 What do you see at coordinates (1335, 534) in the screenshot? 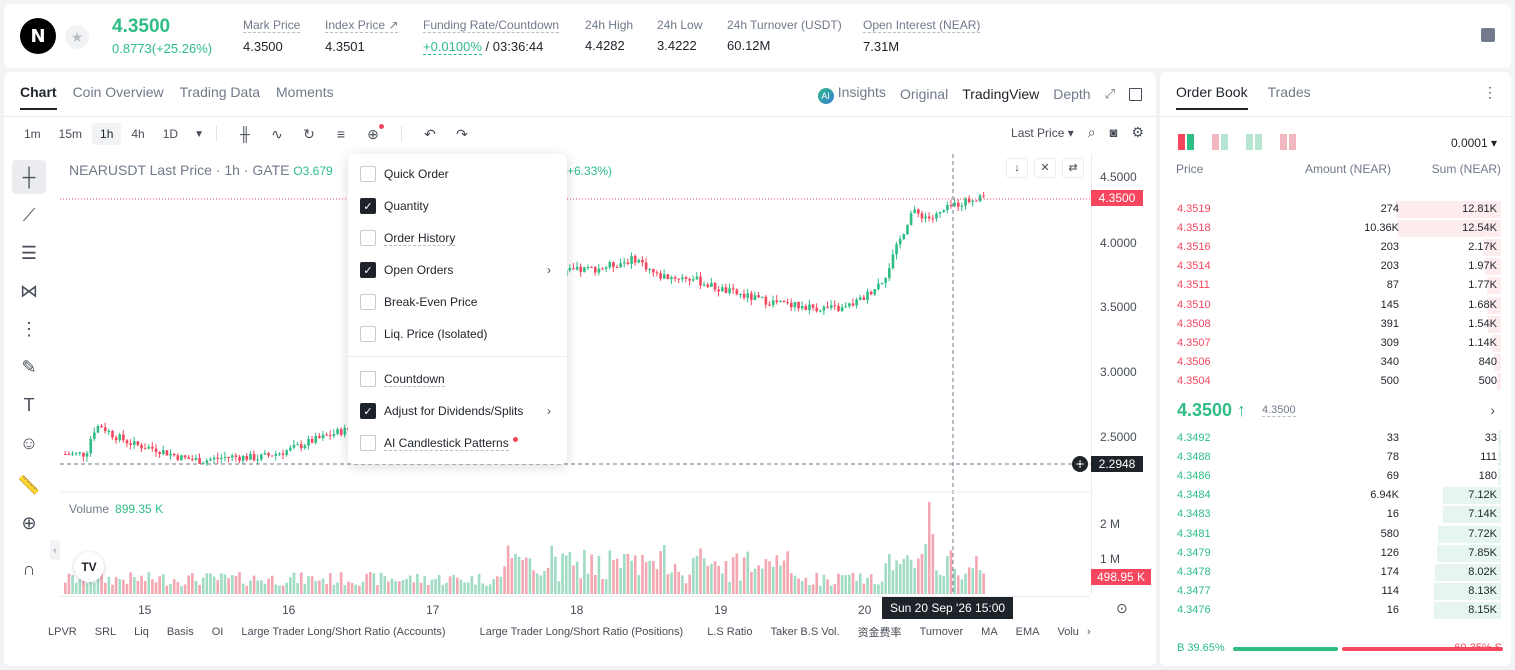
I see `bid-row: 4.3481 580 7.72K` at bounding box center [1335, 534].